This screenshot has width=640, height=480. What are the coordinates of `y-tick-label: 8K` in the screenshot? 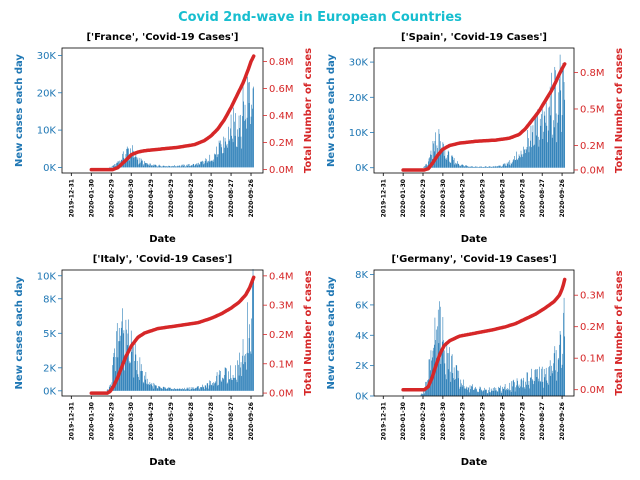 It's located at (361, 275).